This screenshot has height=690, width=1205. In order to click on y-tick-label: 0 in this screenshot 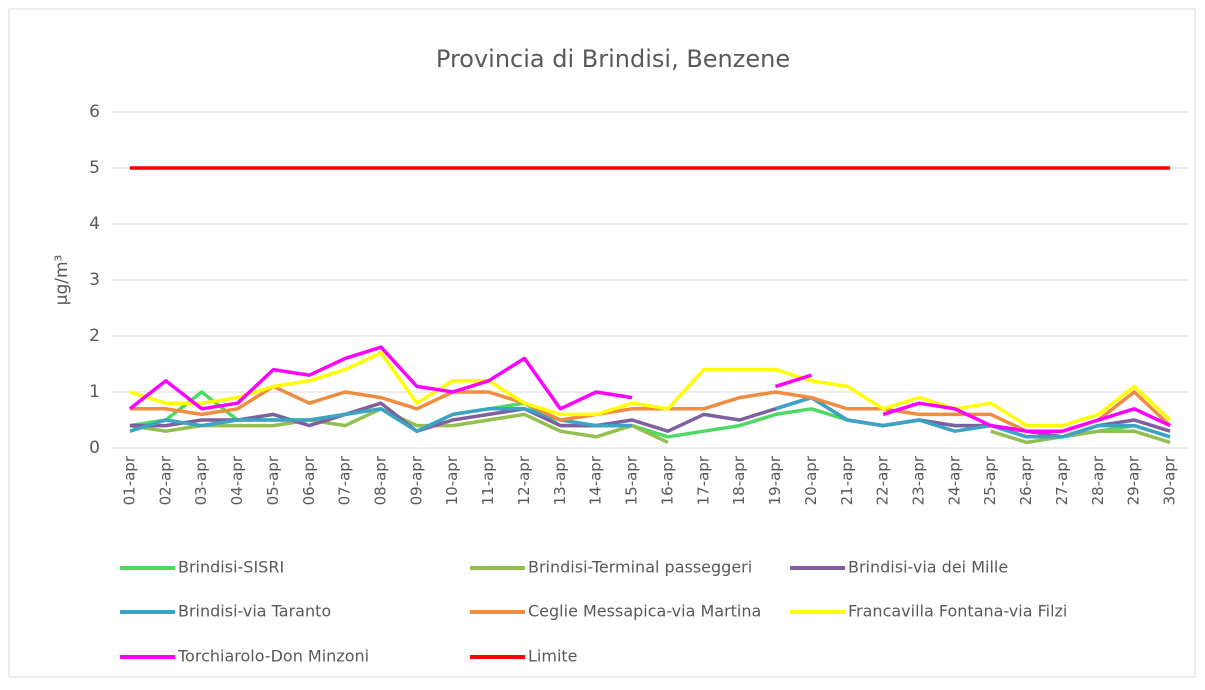, I will do `click(94, 448)`.